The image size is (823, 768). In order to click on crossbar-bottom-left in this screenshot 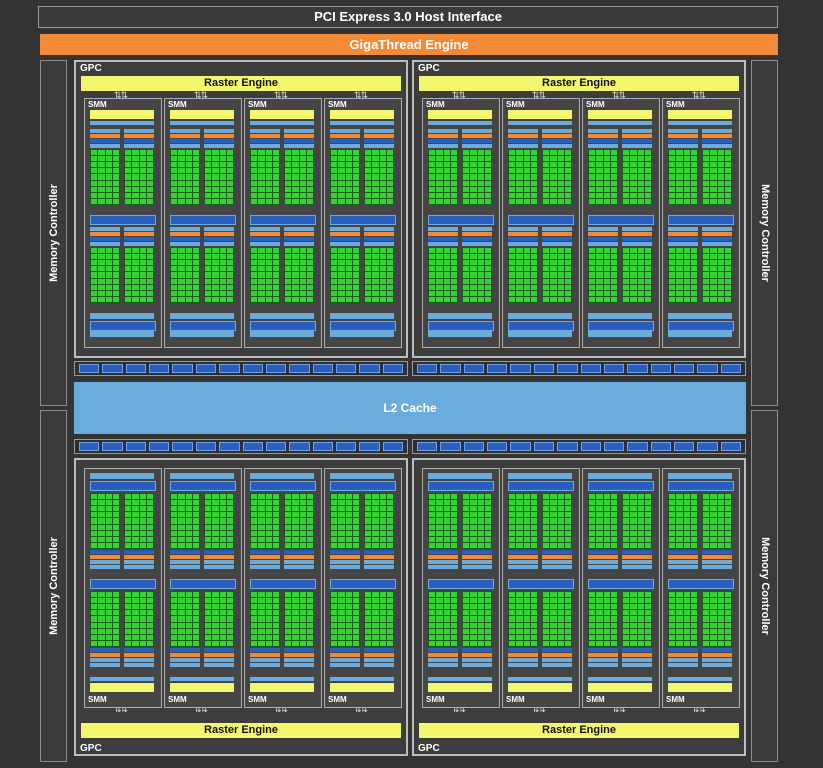, I will do `click(241, 446)`.